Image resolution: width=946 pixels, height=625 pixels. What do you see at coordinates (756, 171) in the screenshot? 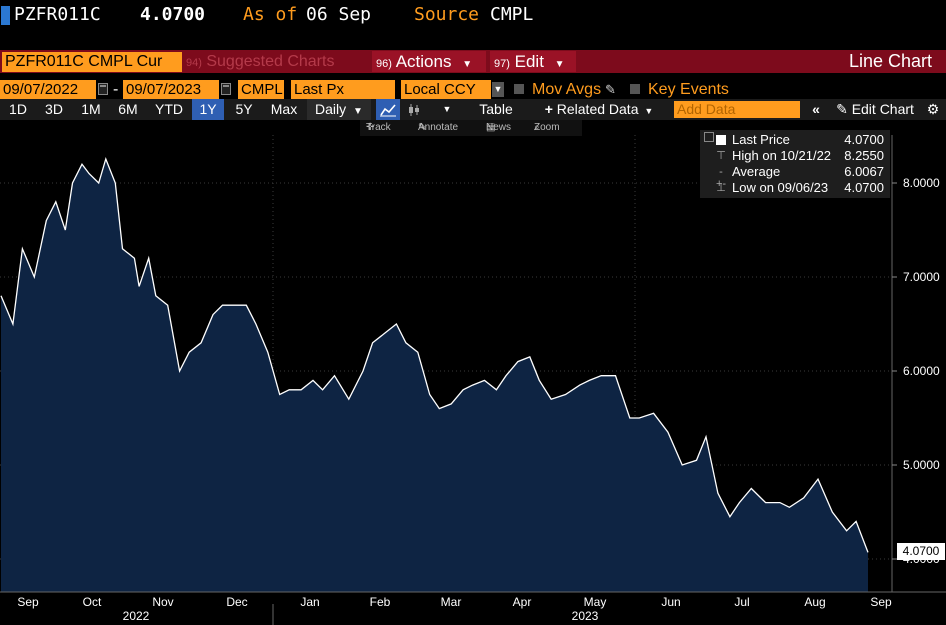
I see `legend-average-label: Average` at bounding box center [756, 171].